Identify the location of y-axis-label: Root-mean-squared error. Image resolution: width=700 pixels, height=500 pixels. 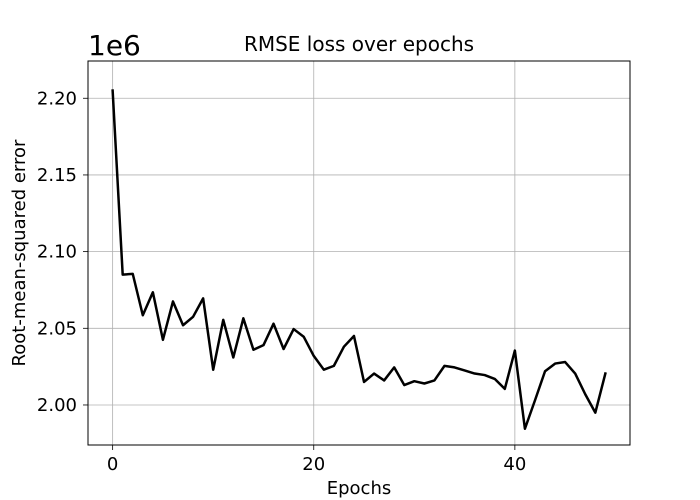
(19, 252).